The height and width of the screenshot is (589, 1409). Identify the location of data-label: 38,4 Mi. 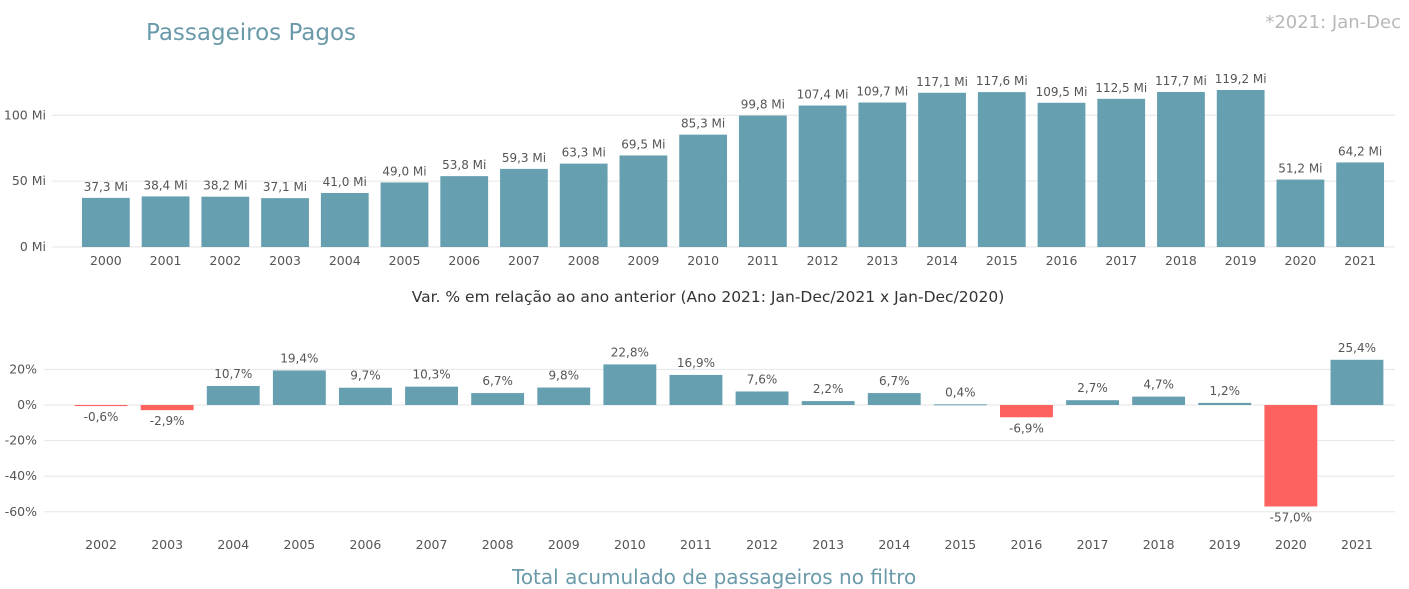
(165, 185).